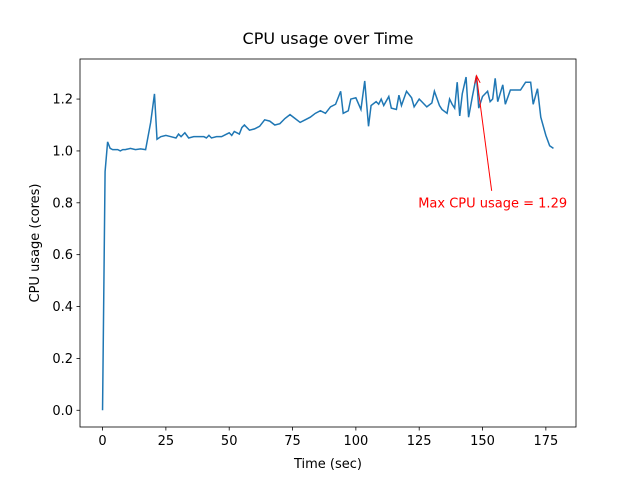  I want to click on annotation-text: Max CPU usage = 1.29, so click(492, 203).